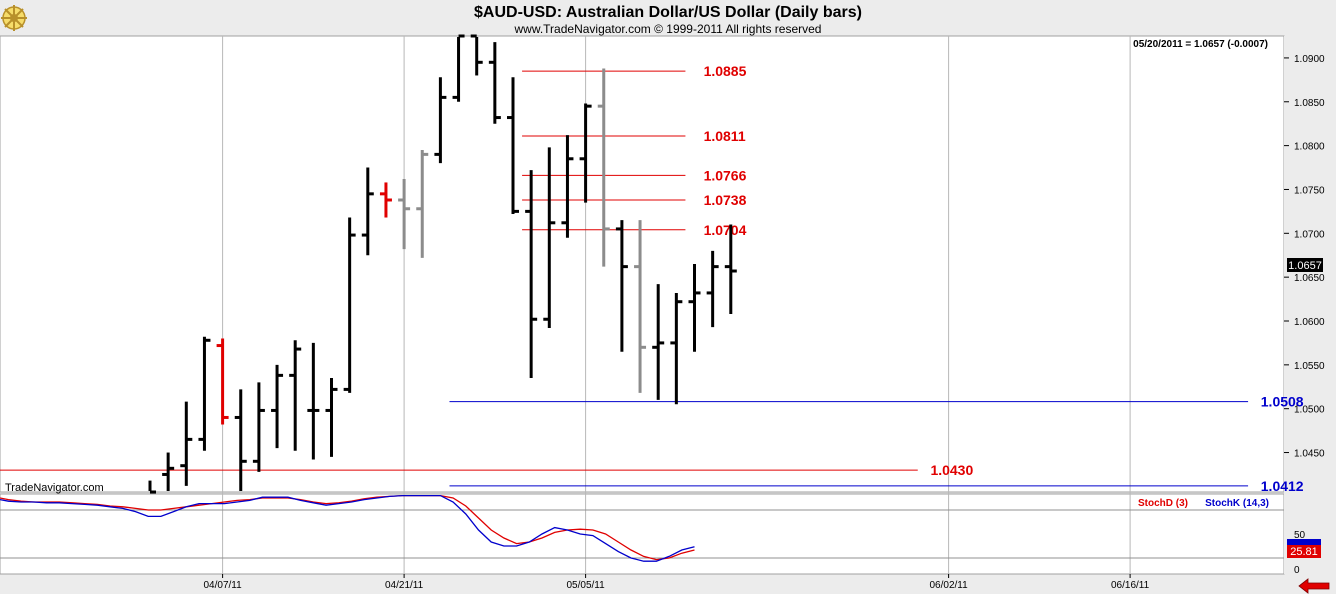 Image resolution: width=1336 pixels, height=594 pixels. I want to click on price-tick-label: 1.0900, so click(1309, 59).